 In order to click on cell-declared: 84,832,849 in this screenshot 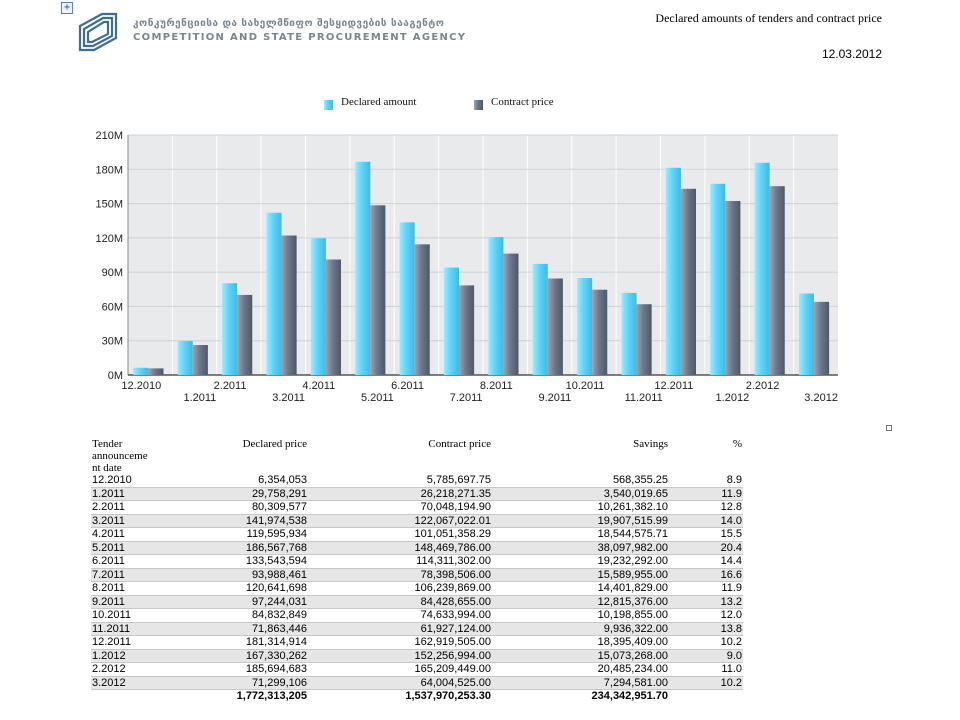, I will do `click(235, 615)`.